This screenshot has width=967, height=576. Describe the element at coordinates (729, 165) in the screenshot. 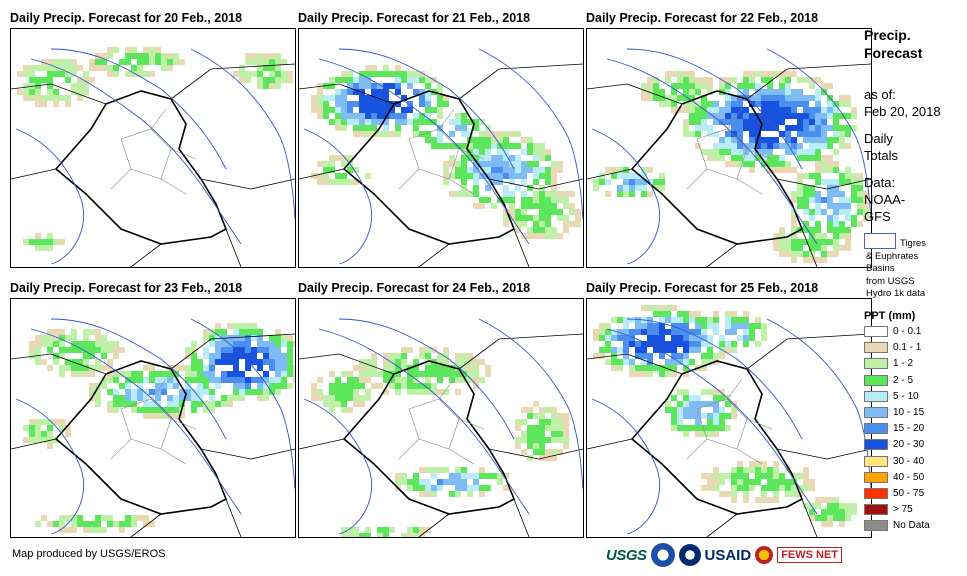

I see `country-borders` at that location.